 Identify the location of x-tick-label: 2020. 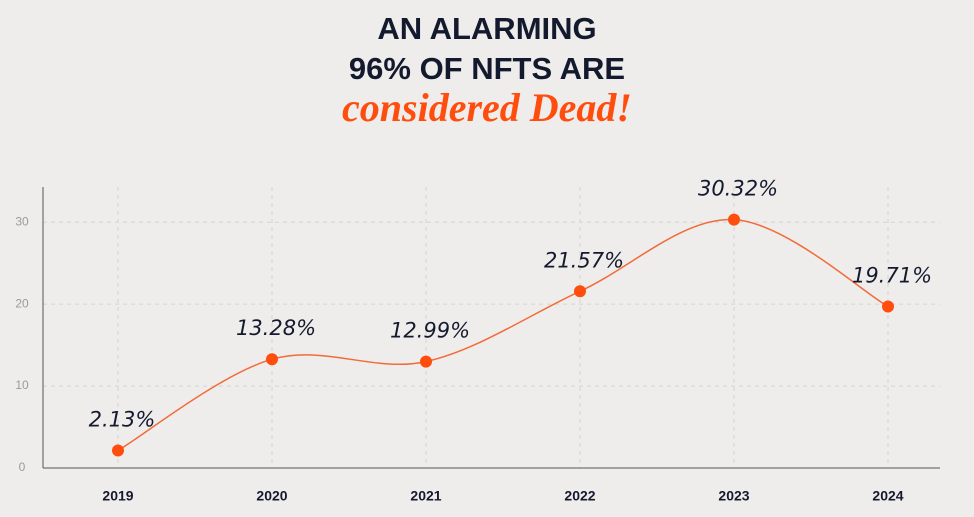
(271, 496).